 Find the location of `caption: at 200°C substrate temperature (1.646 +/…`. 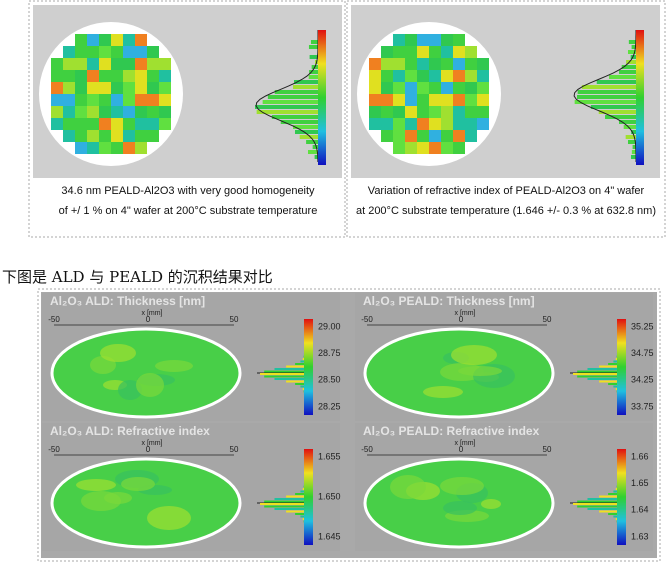

caption: at 200°C substrate temperature (1.646 +/… is located at coordinates (506, 211).